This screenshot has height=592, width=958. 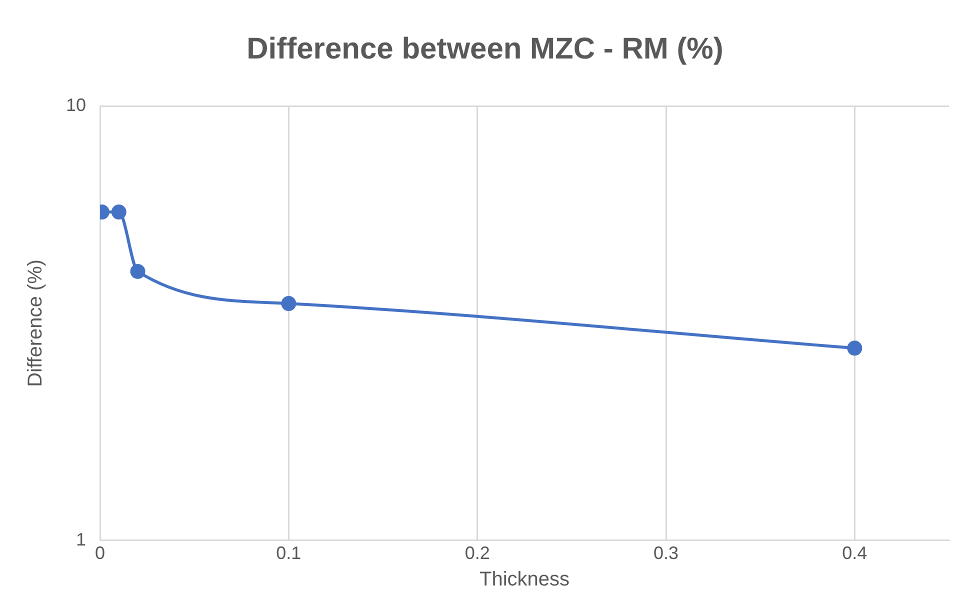 What do you see at coordinates (485, 49) in the screenshot?
I see `chart-title: Difference between MZC - RM (%)` at bounding box center [485, 49].